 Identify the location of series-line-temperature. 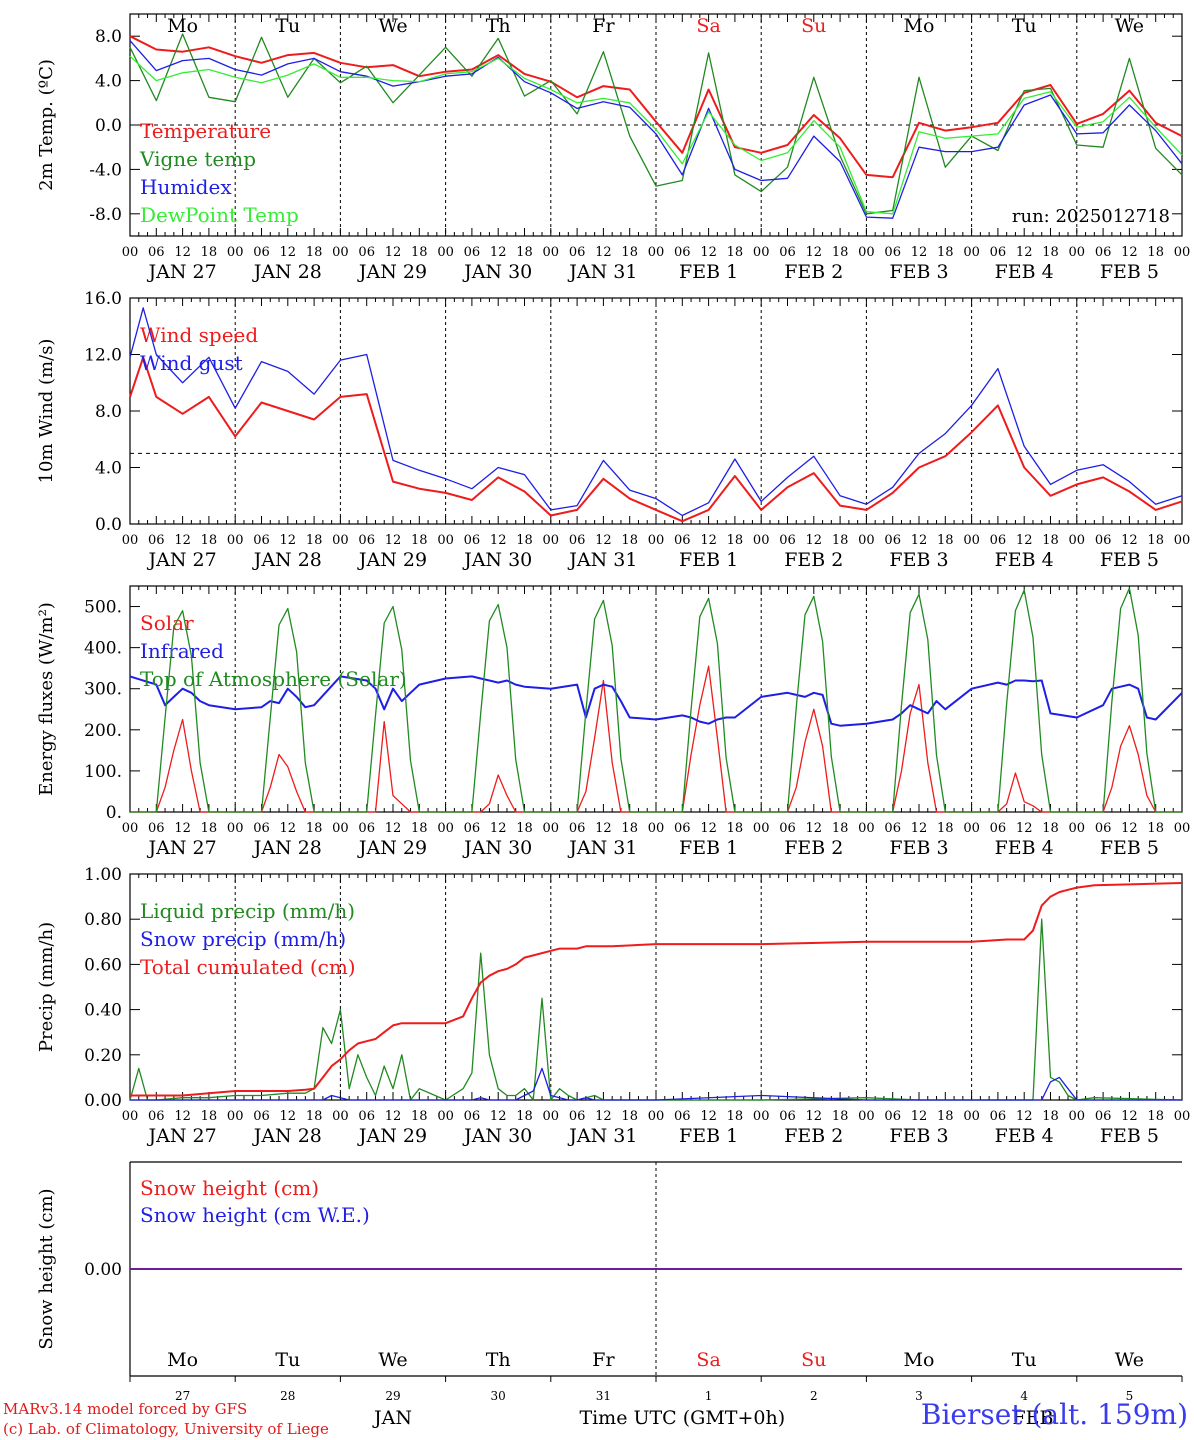
(656, 107).